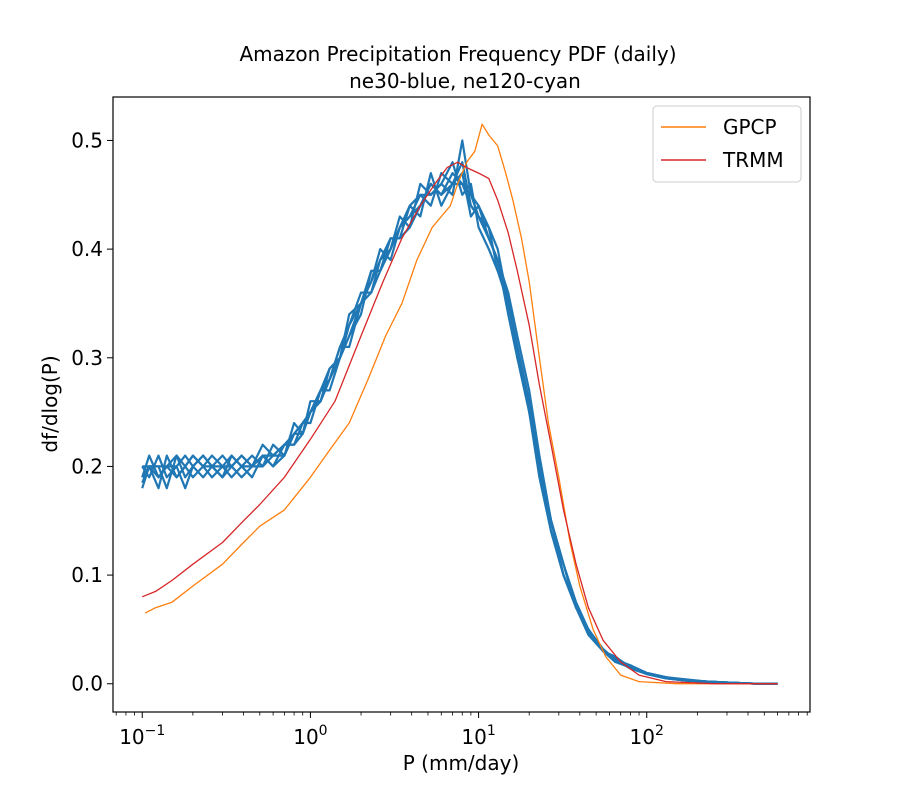 Image resolution: width=900 pixels, height=800 pixels. Describe the element at coordinates (310, 736) in the screenshot. I see `x-tick-label: 10⁰` at that location.